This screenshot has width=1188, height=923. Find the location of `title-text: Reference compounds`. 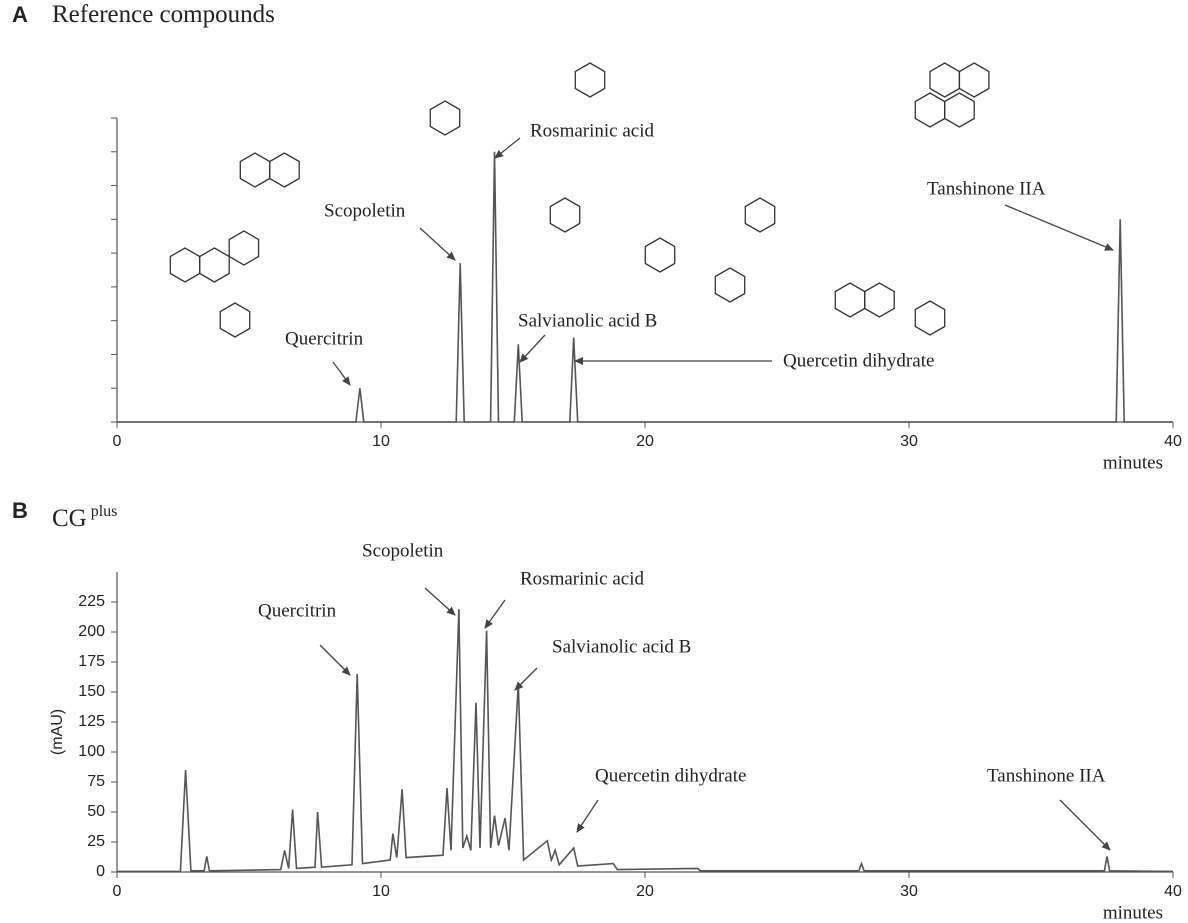

title-text: Reference compounds is located at coordinates (163, 14).